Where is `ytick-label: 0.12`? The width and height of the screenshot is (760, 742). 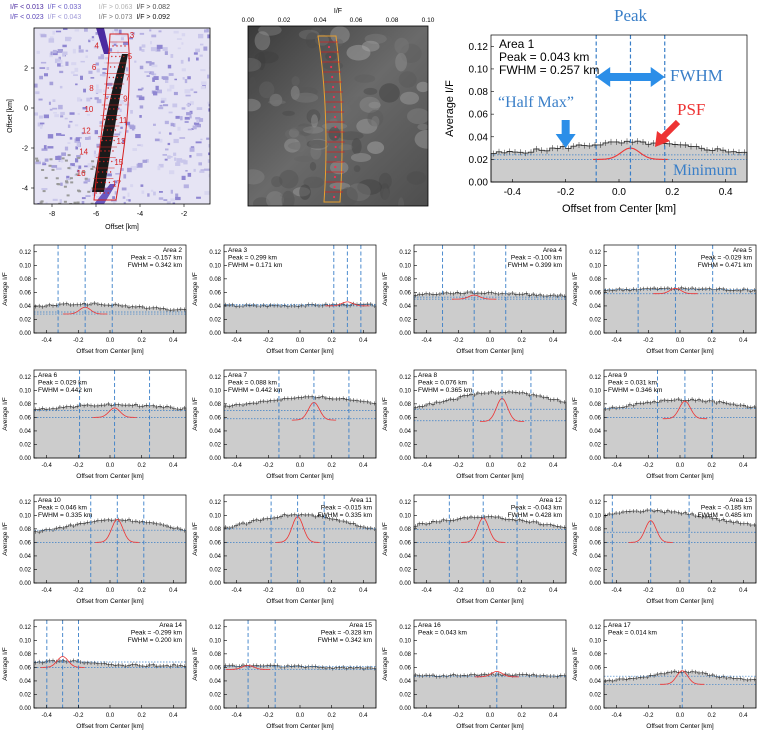
ytick-label: 0.12 is located at coordinates (405, 628).